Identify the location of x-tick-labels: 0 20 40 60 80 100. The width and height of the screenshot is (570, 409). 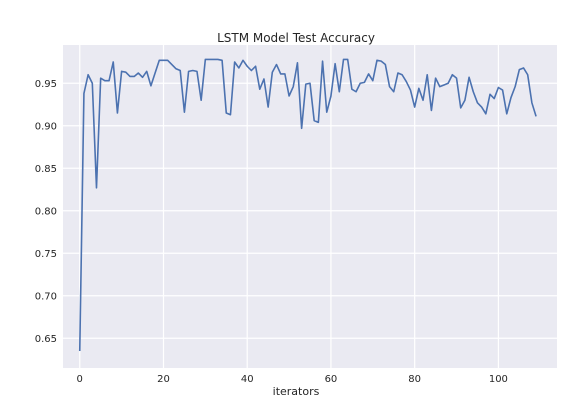
(292, 379).